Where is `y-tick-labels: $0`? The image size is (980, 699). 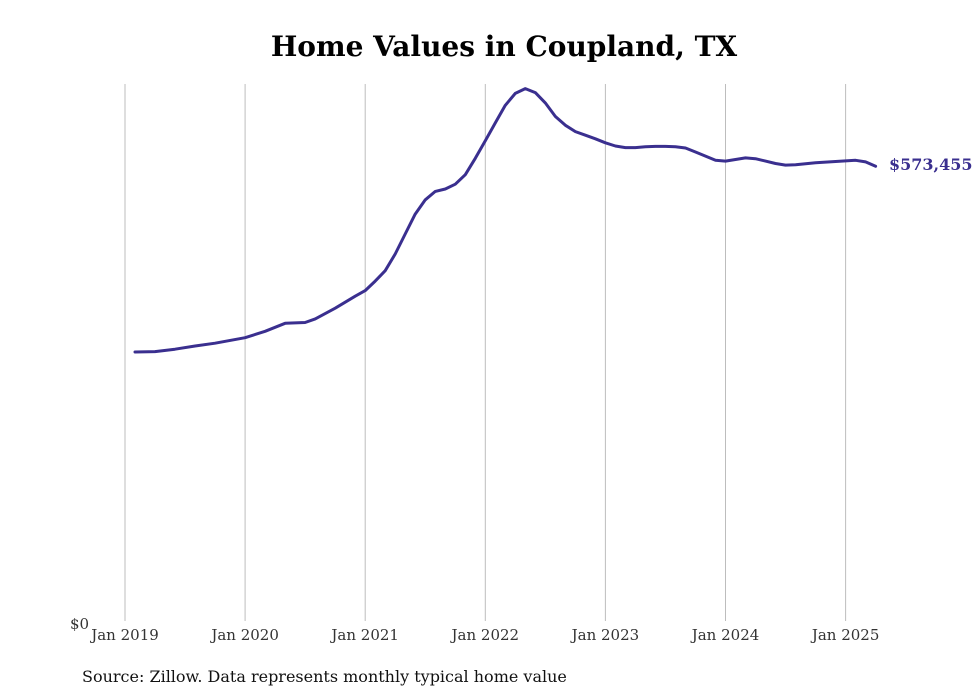
y-tick-labels: $0 is located at coordinates (79, 624).